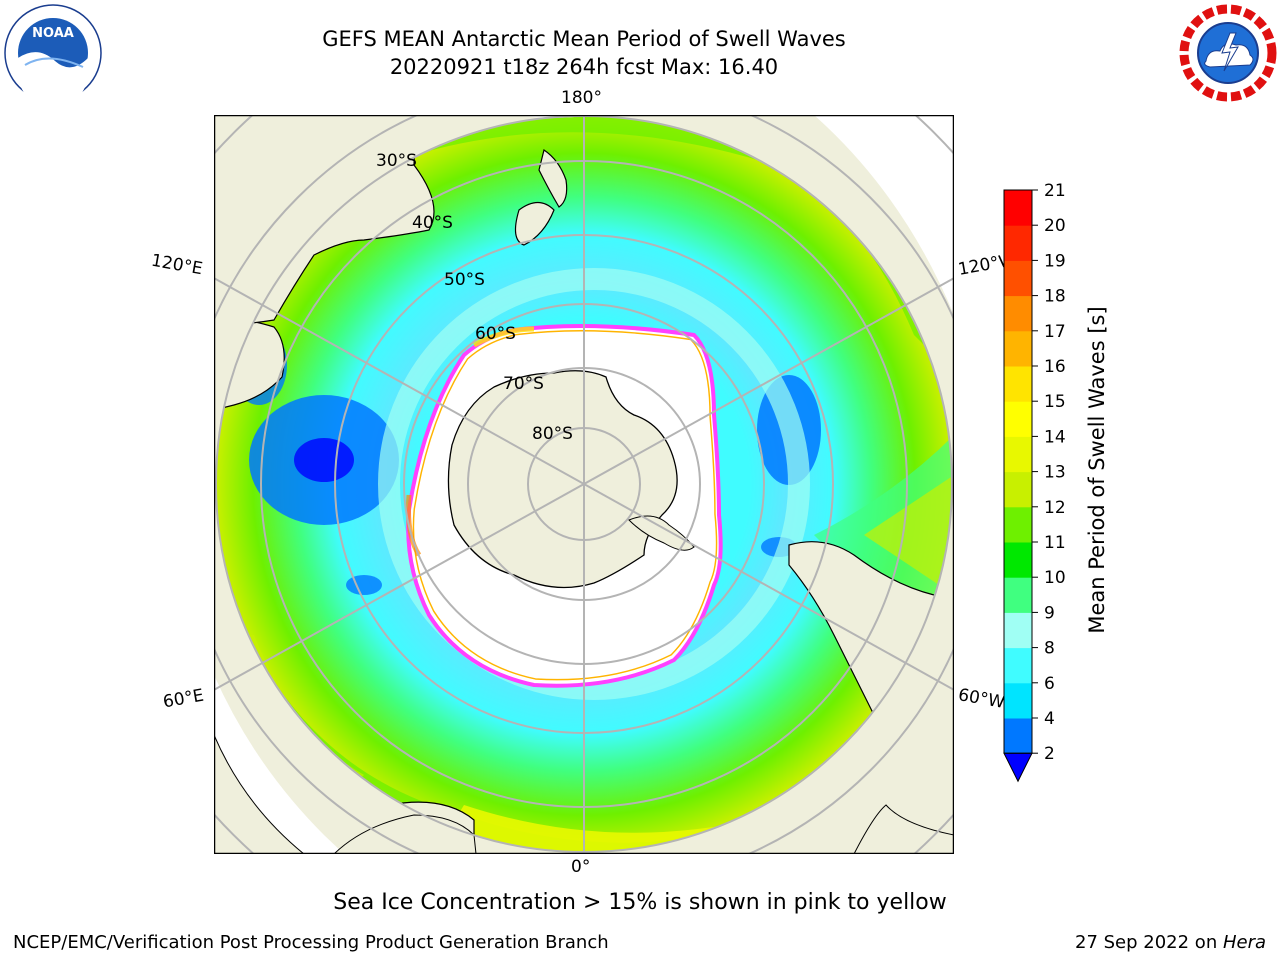 The width and height of the screenshot is (1280, 960). What do you see at coordinates (1049, 754) in the screenshot?
I see `colorbar-tick-label: 2` at bounding box center [1049, 754].